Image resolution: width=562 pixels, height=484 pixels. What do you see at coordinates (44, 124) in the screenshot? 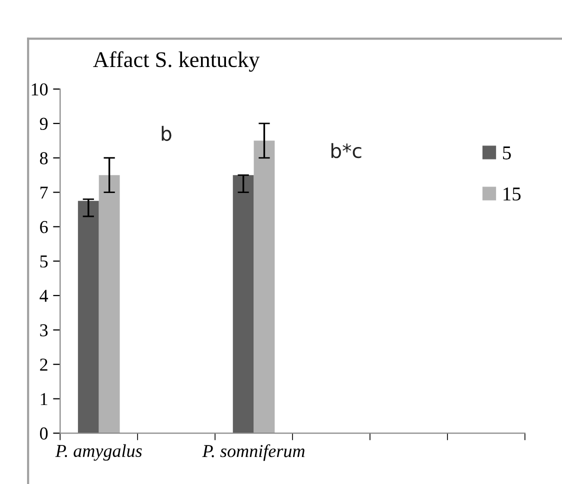
I see `y-tick-label: 9` at bounding box center [44, 124].